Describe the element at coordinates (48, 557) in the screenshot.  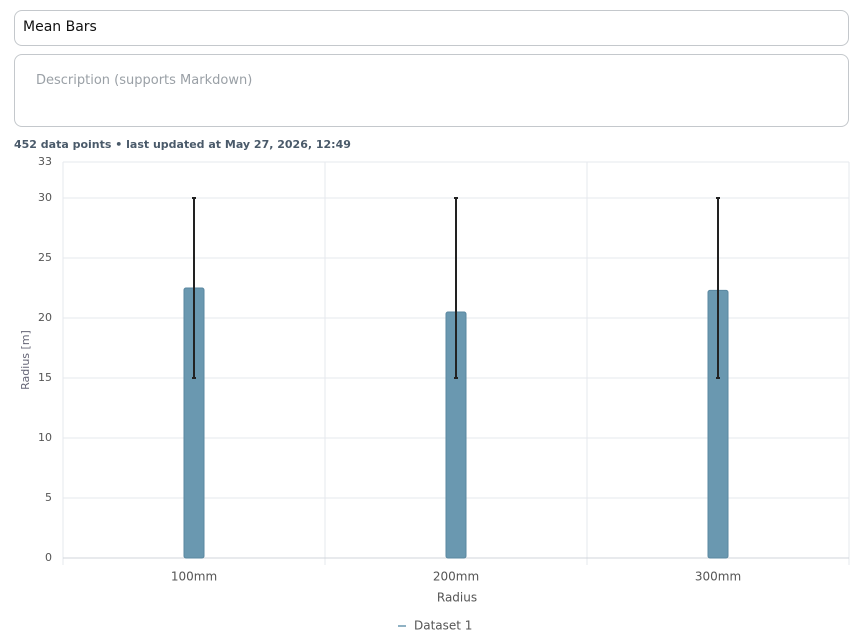
I see `y-tick-label: 0` at that location.